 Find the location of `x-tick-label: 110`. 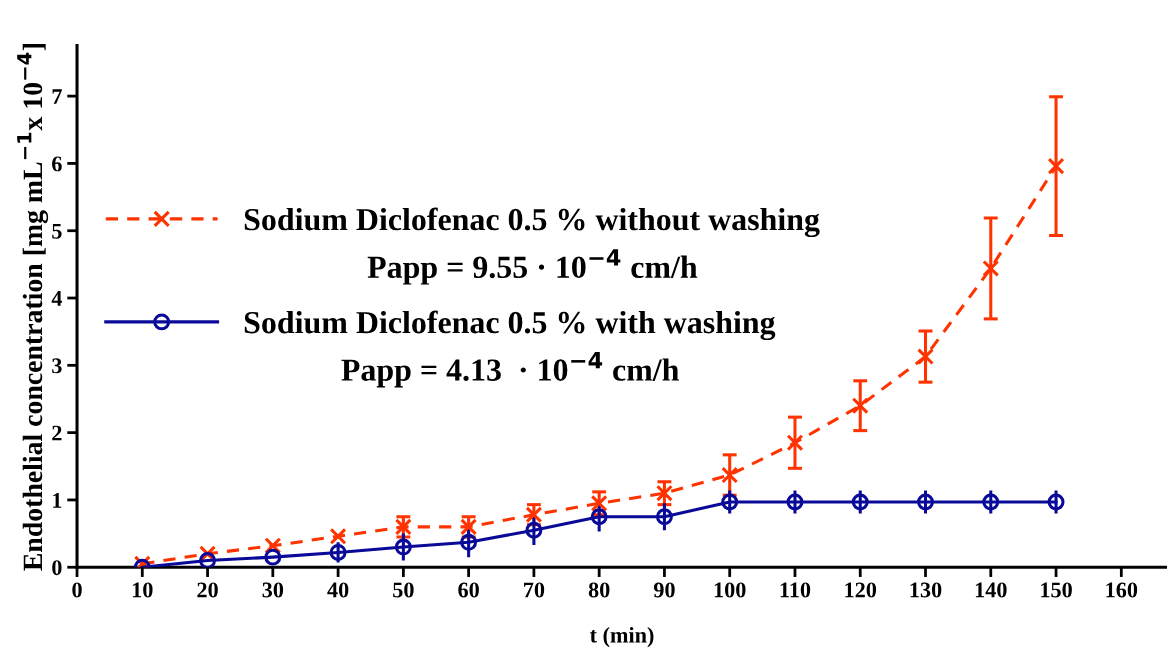

x-tick-label: 110 is located at coordinates (795, 590).